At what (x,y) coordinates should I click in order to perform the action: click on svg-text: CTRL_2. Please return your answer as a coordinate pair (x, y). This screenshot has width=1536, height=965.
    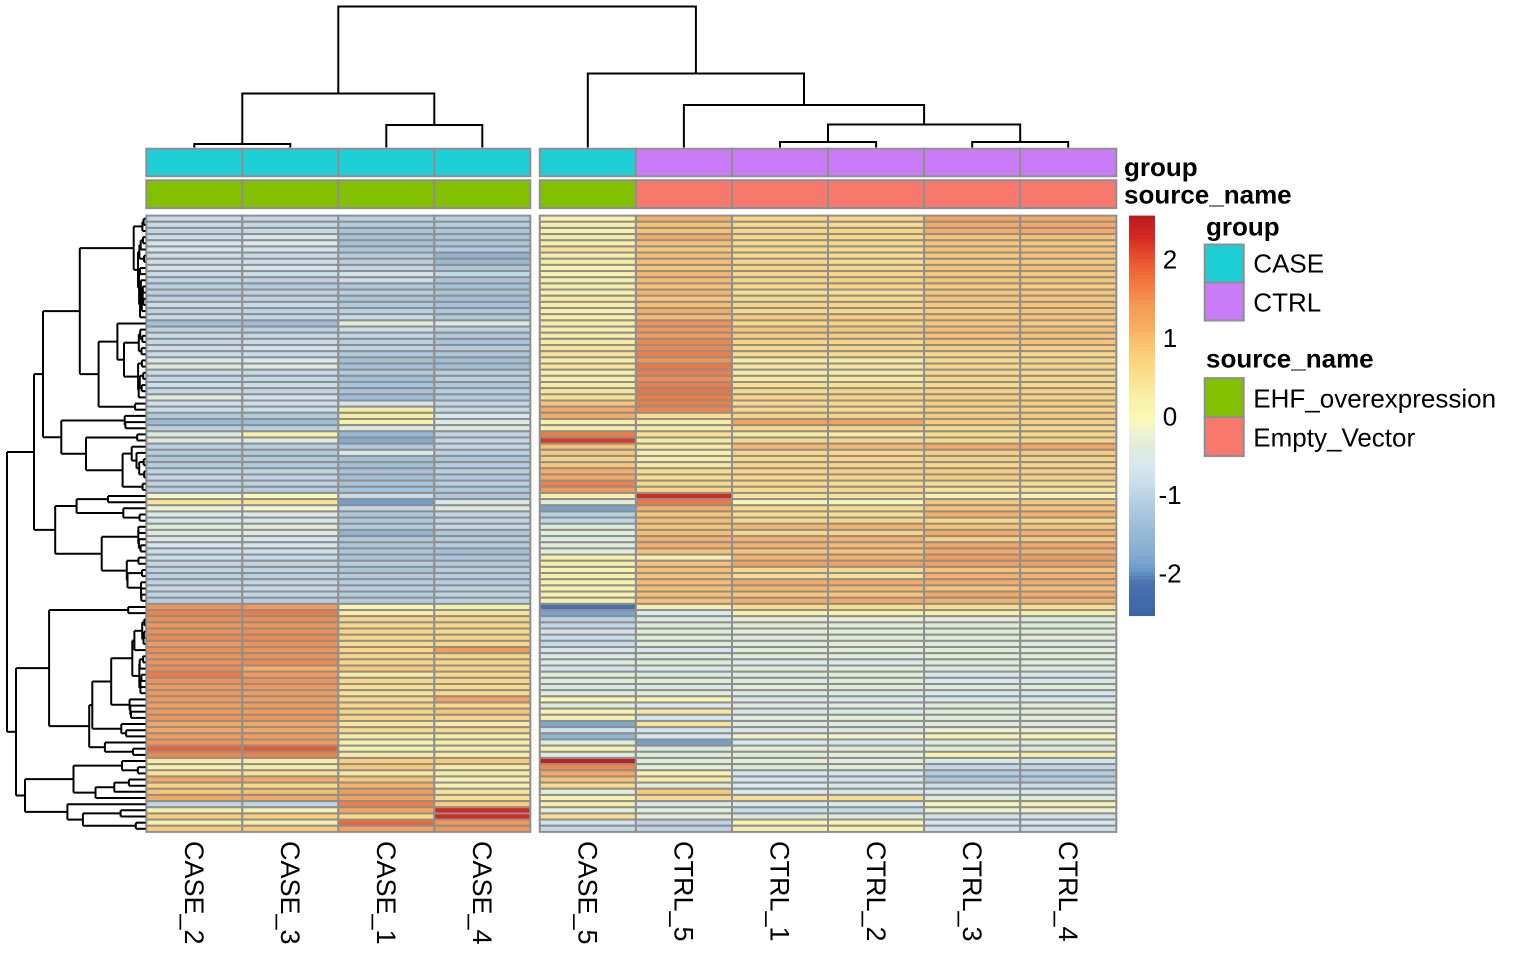
    Looking at the image, I should click on (876, 891).